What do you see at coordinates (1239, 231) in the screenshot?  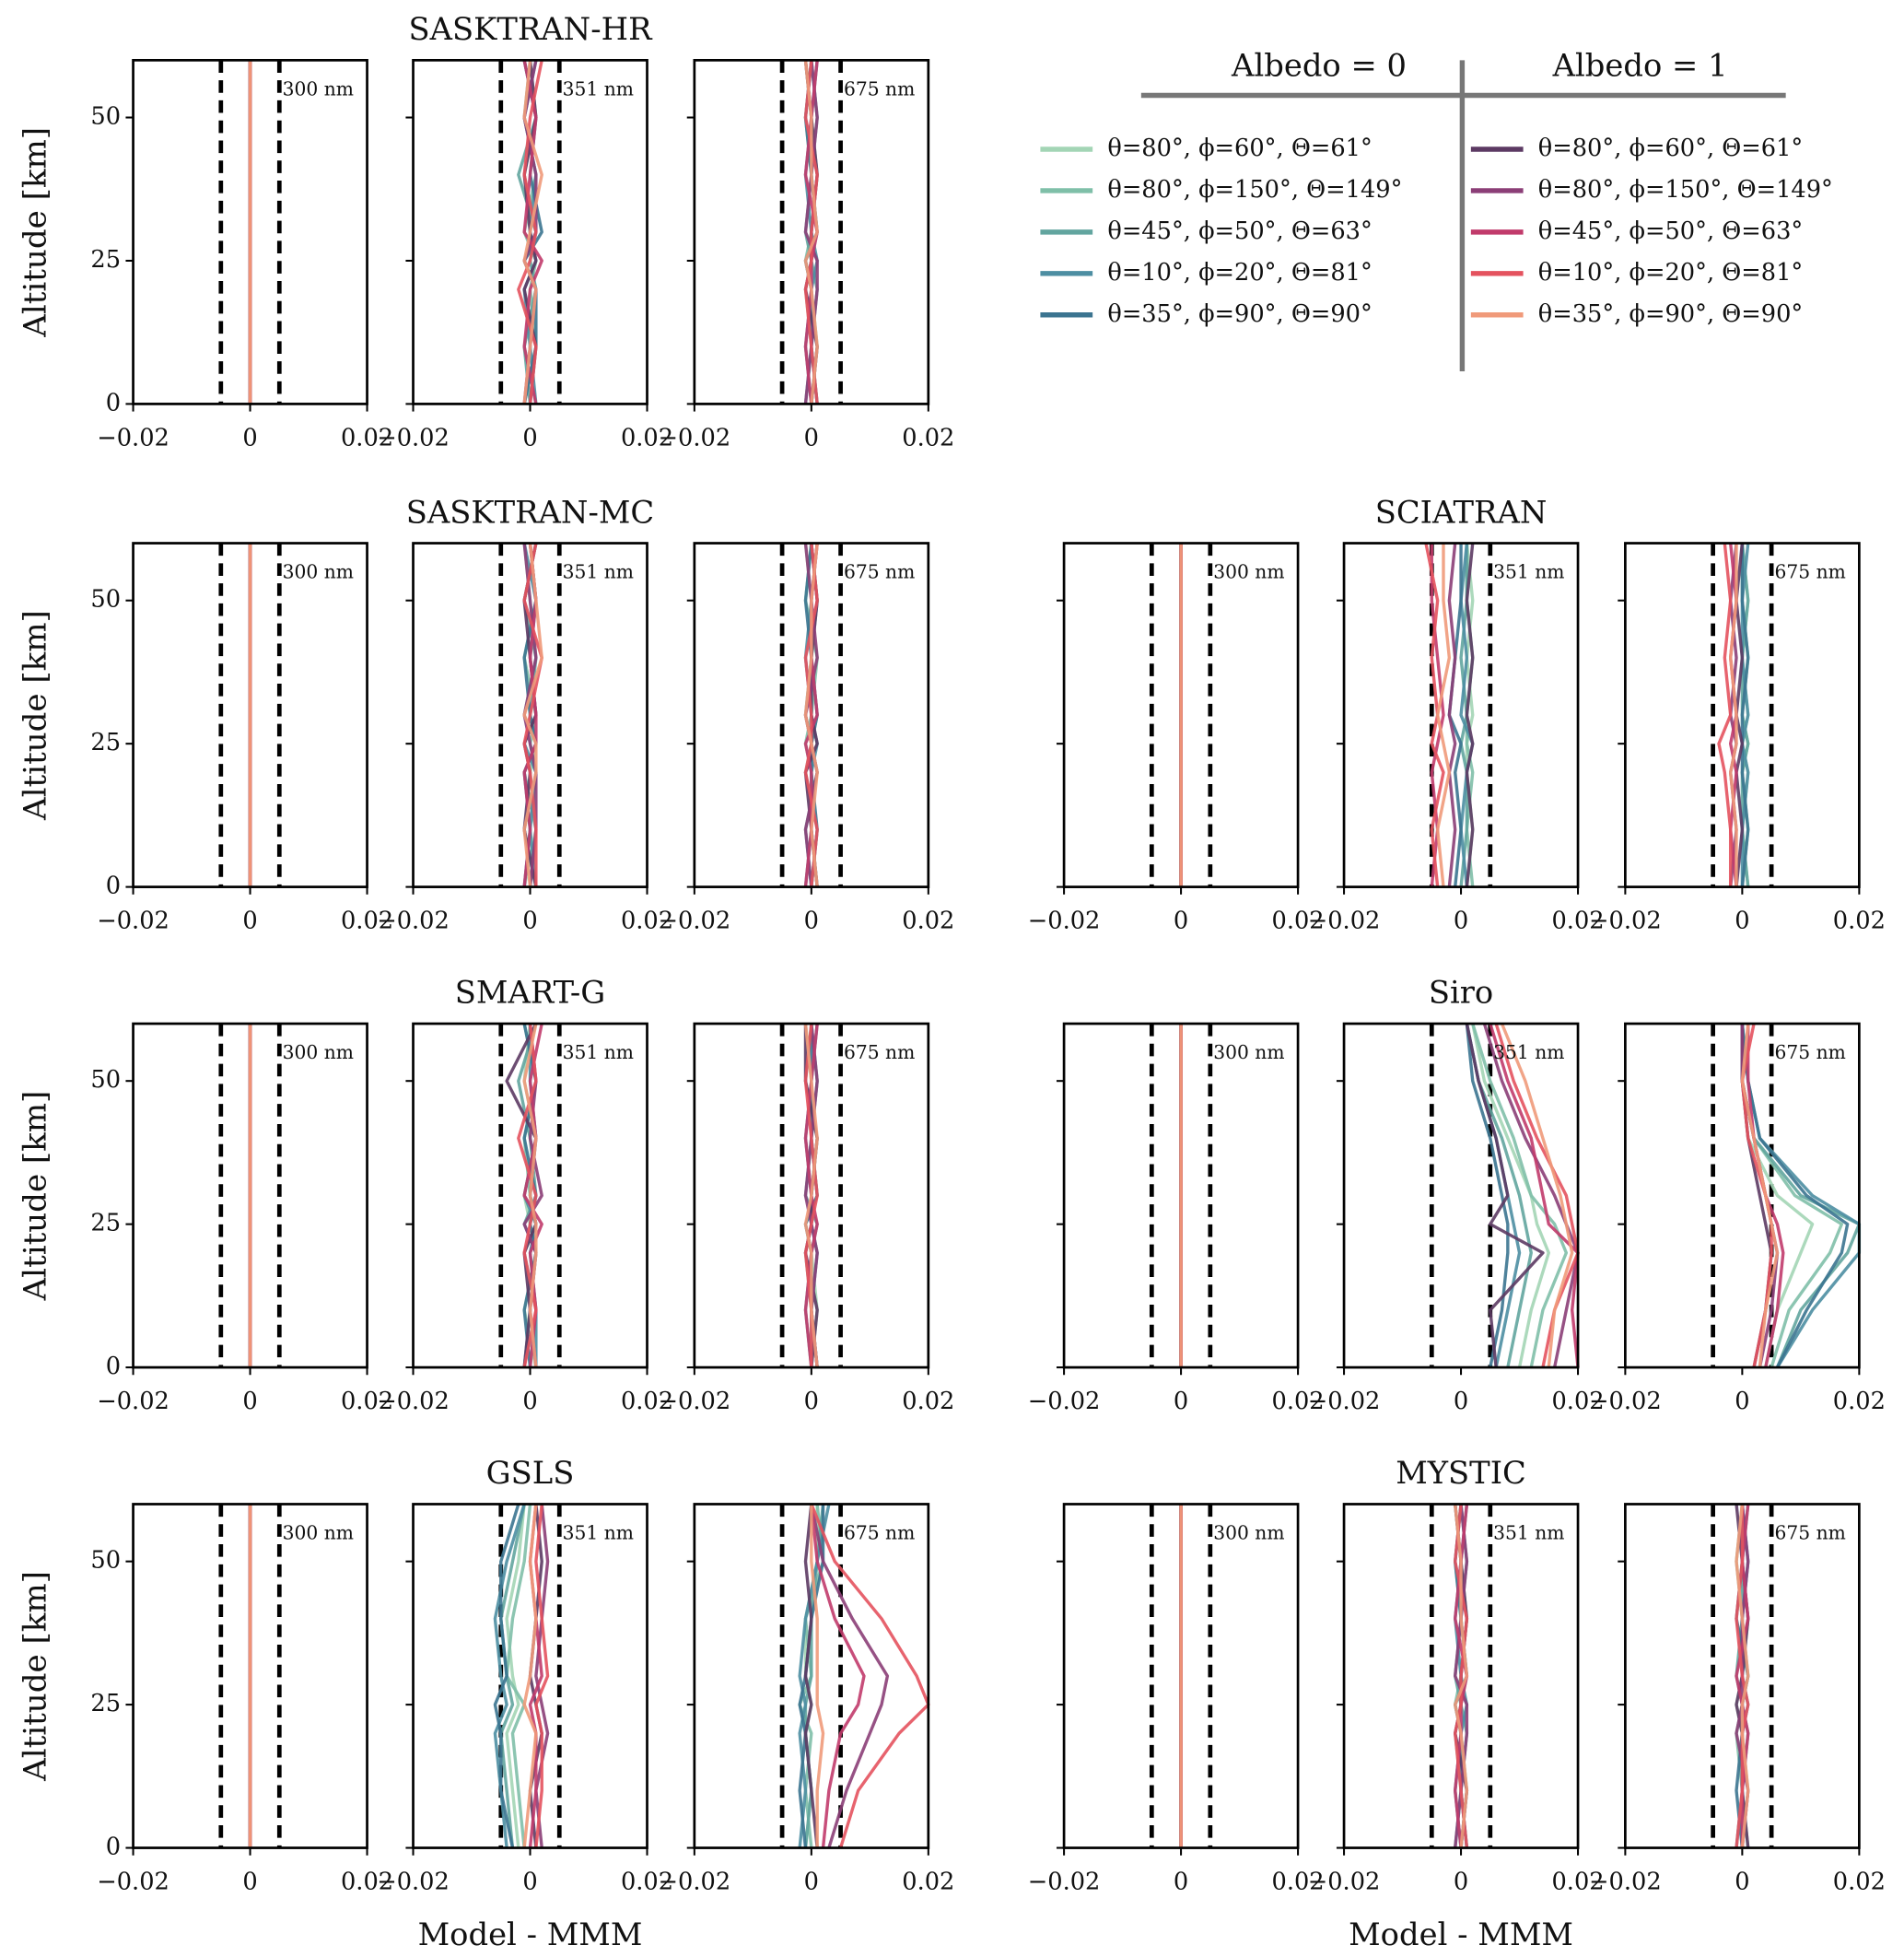 I see `legend-label: θ=45°, ϕ=50°, Θ=63°` at bounding box center [1239, 231].